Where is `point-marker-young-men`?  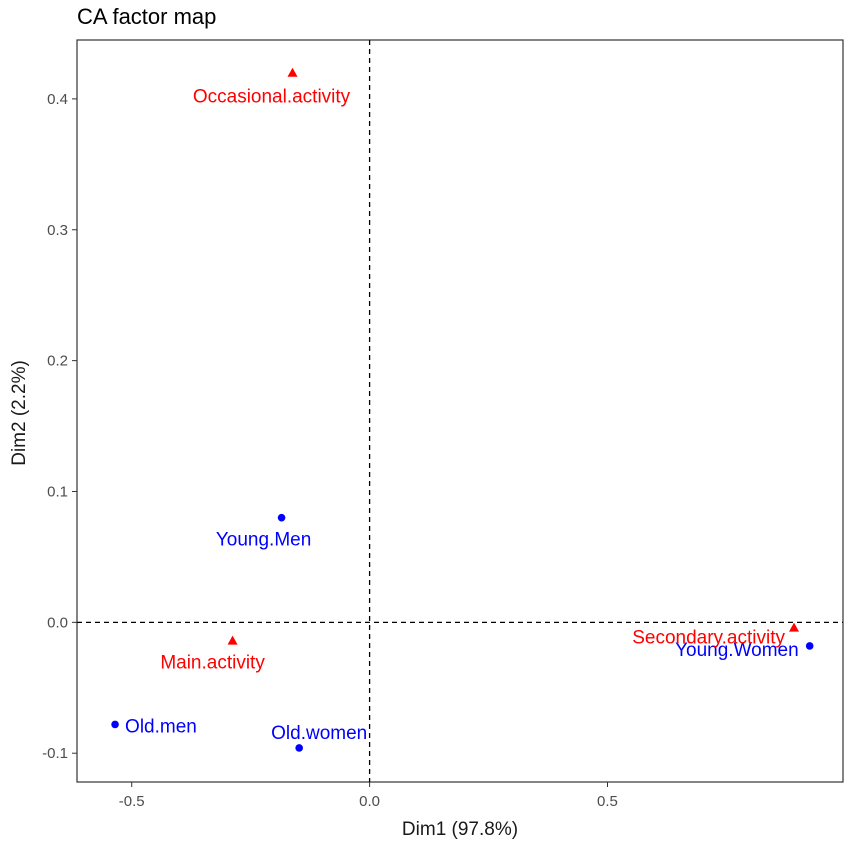
point-marker-young-men is located at coordinates (281, 517).